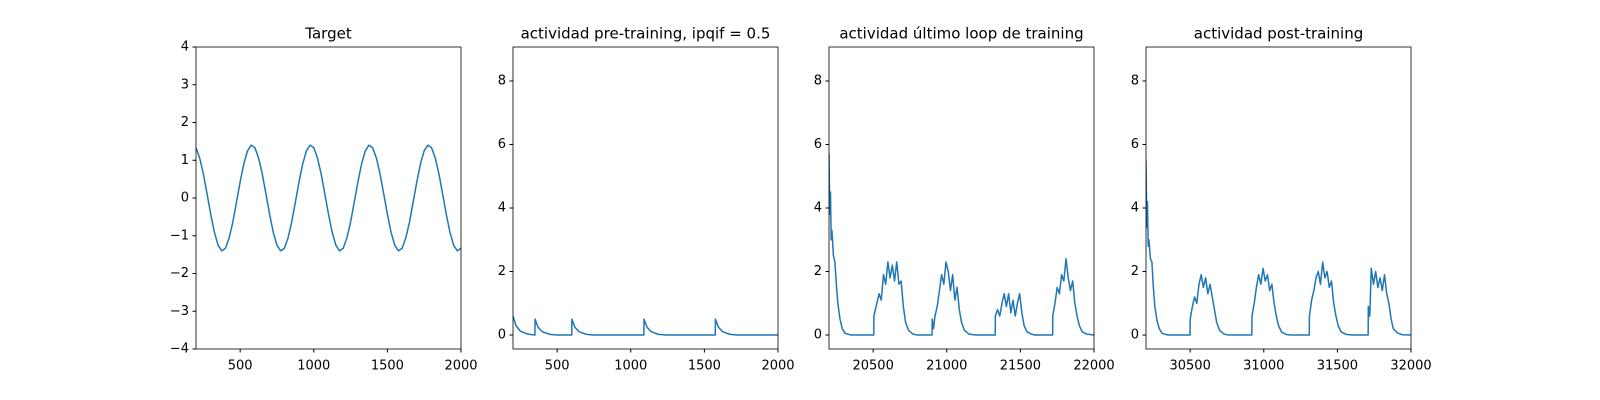  I want to click on x-tick-label: 32000, so click(1410, 366).